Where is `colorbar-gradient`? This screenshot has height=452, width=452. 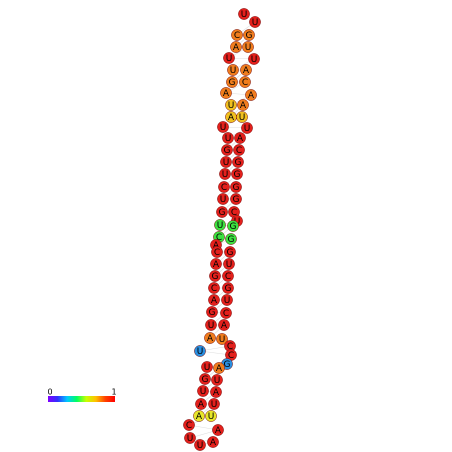 colorbar-gradient is located at coordinates (81, 399).